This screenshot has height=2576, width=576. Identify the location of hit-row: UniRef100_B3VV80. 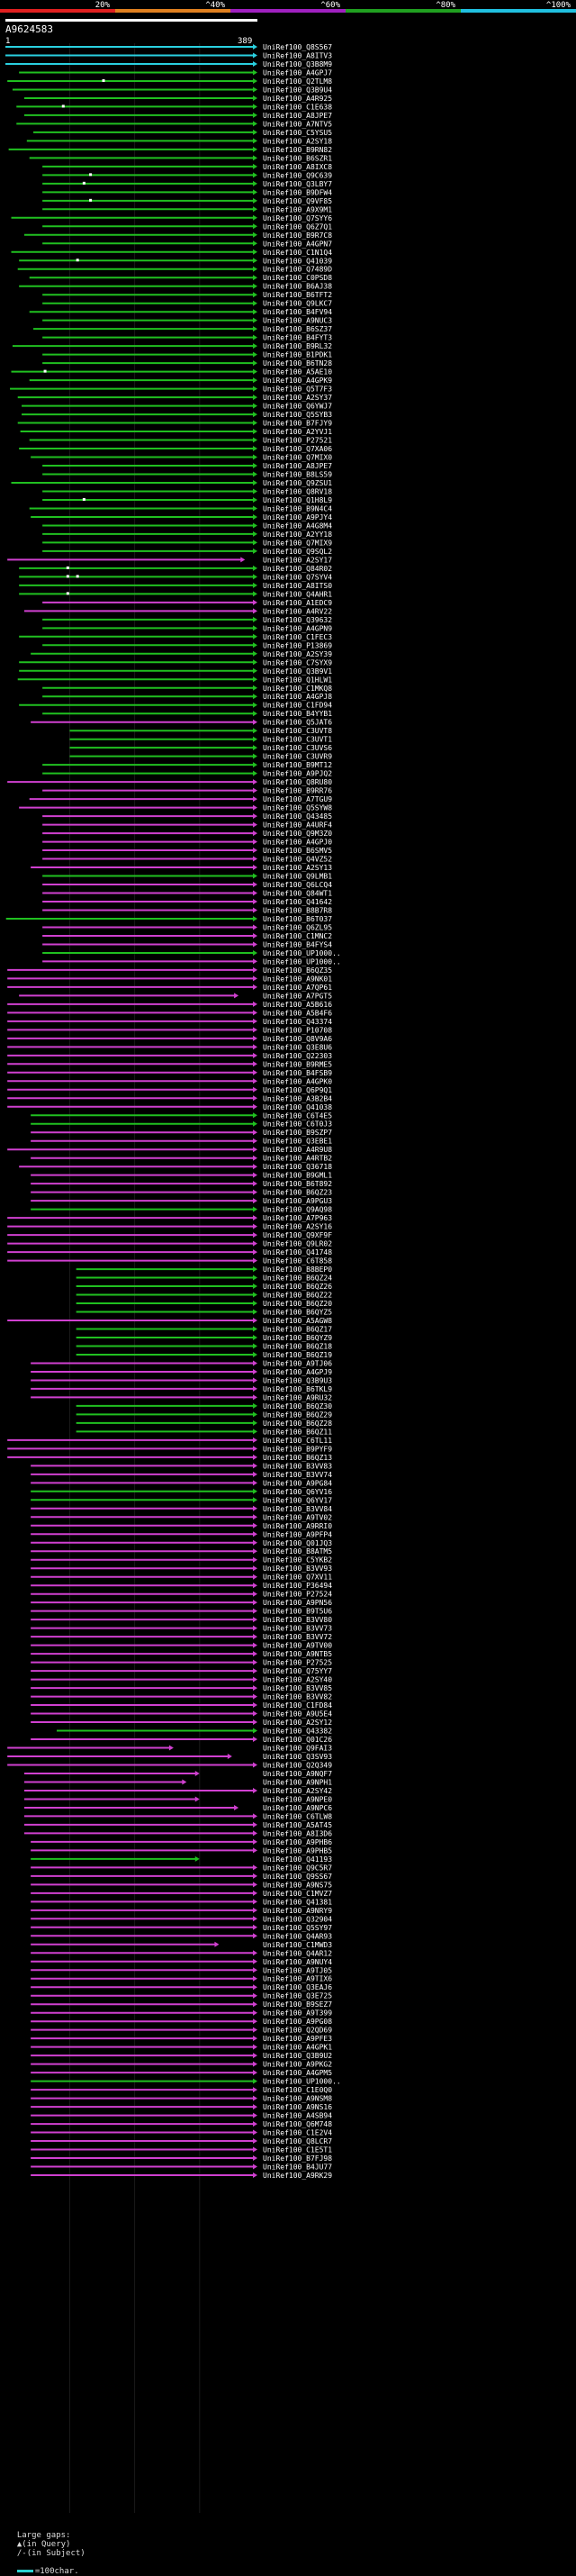
(182, 1620).